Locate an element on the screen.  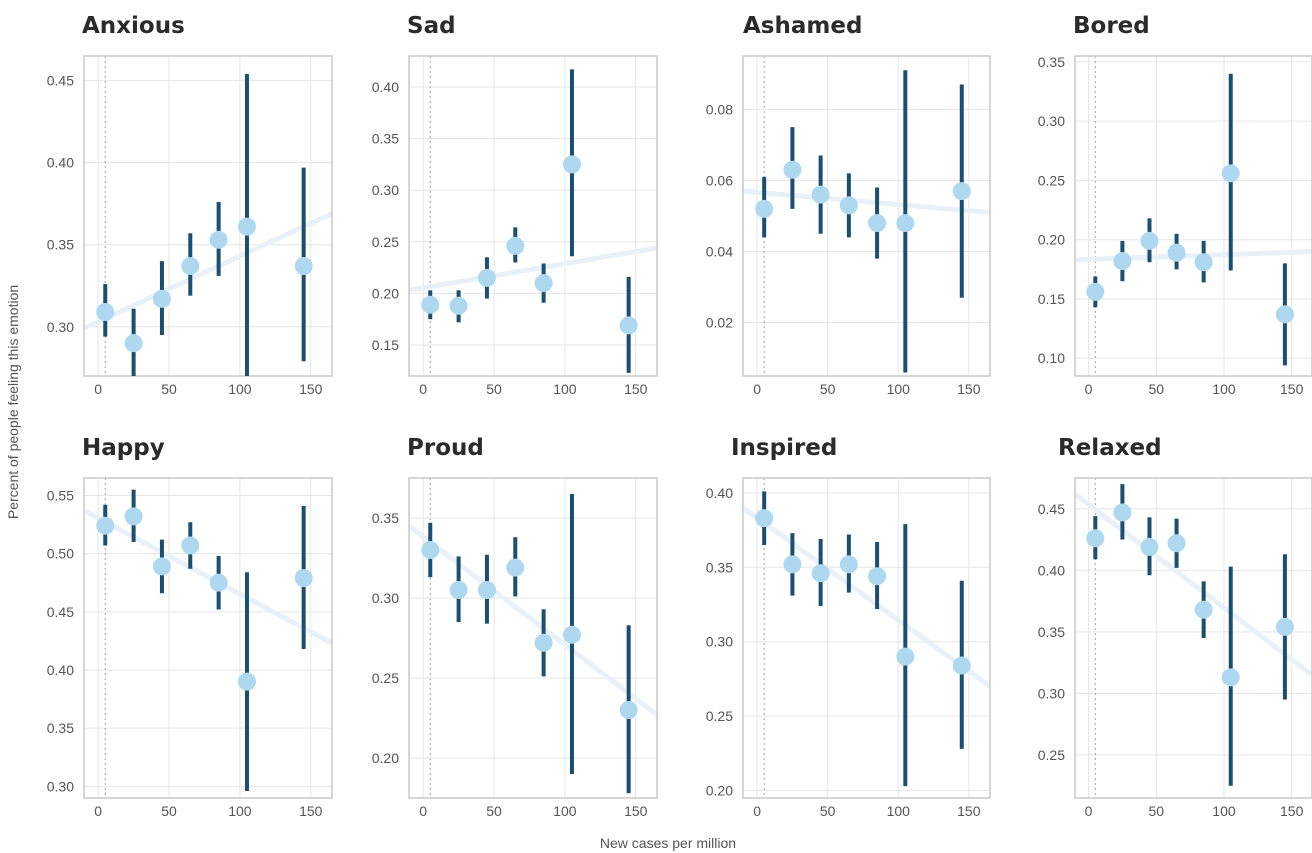
y-tick-label: 0.02 is located at coordinates (719, 323).